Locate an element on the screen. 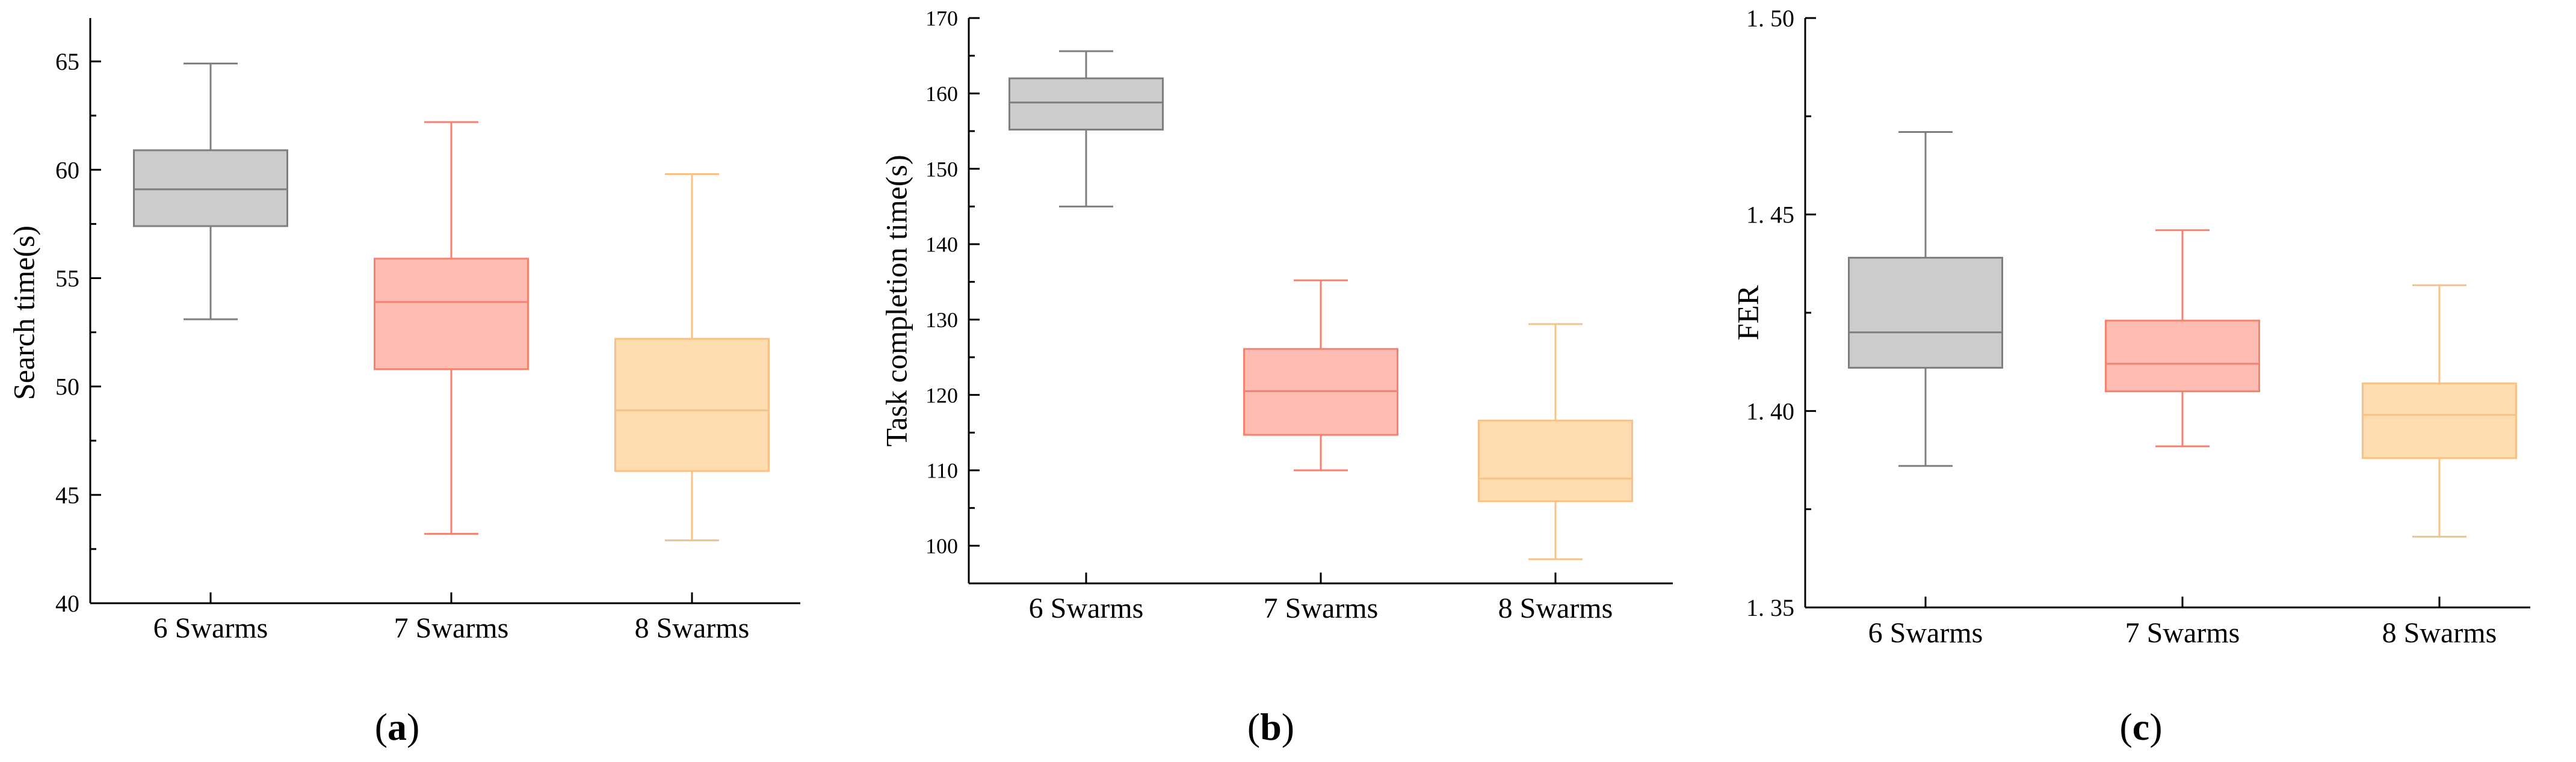 The width and height of the screenshot is (2576, 762). y-tick-label: 150 is located at coordinates (941, 169).